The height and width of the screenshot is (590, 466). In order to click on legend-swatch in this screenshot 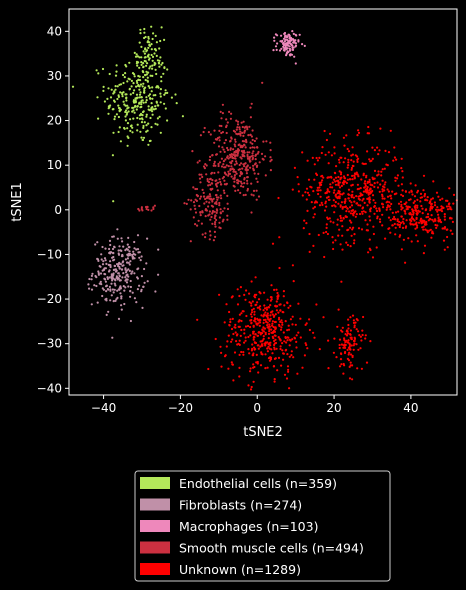, I will do `click(155, 569)`.